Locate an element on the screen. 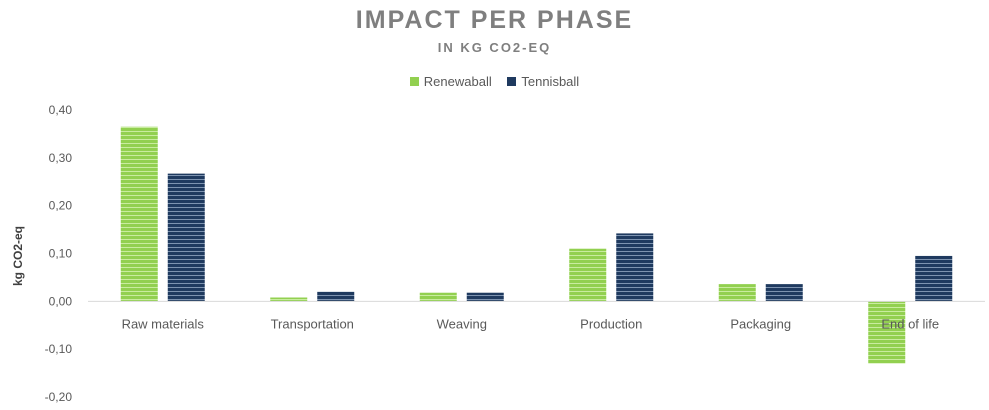 The width and height of the screenshot is (989, 410). bar-renewaball-production is located at coordinates (588, 275).